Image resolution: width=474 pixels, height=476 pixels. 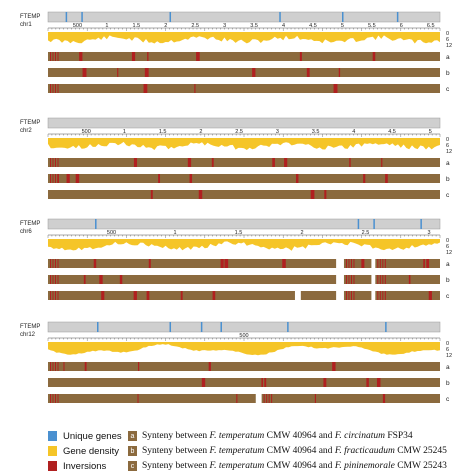 I want to click on ruler-tick-label: 4.5, so click(x=313, y=26).